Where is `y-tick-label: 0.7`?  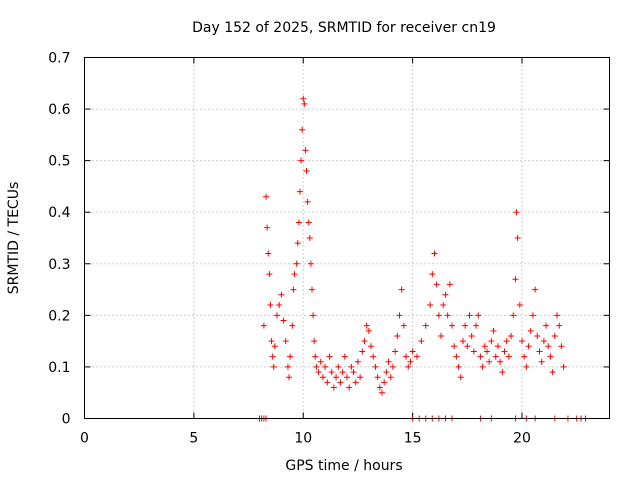 y-tick-label: 0.7 is located at coordinates (59, 59).